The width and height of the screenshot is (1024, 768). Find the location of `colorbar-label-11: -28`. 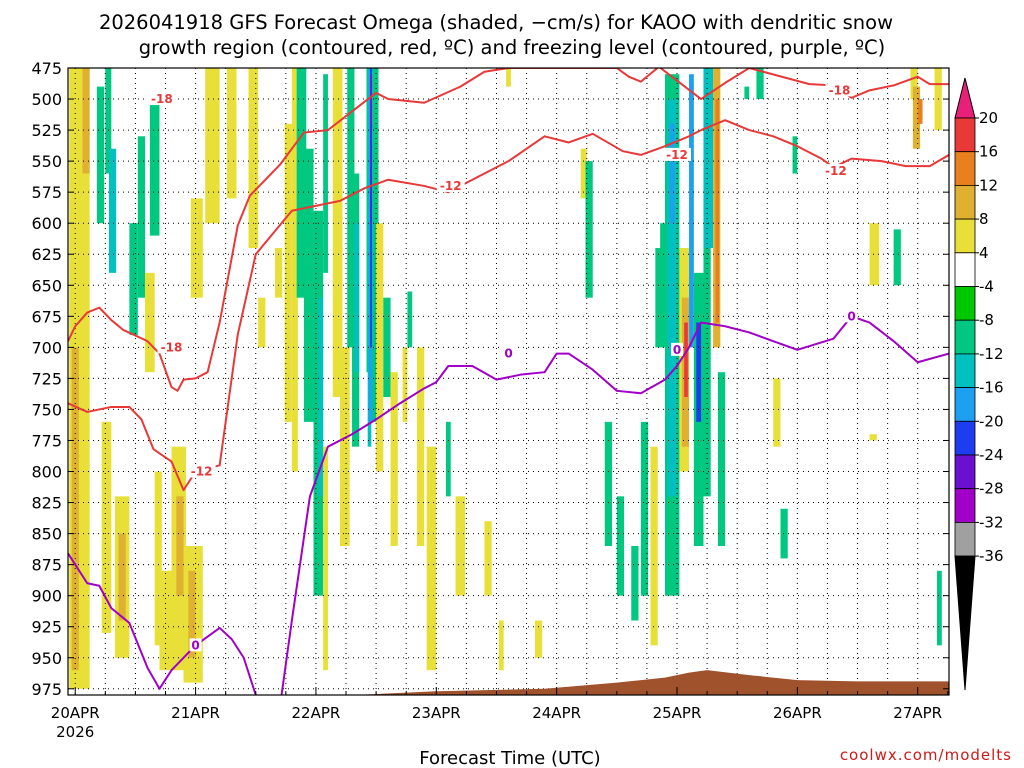

colorbar-label-11: -28 is located at coordinates (991, 489).